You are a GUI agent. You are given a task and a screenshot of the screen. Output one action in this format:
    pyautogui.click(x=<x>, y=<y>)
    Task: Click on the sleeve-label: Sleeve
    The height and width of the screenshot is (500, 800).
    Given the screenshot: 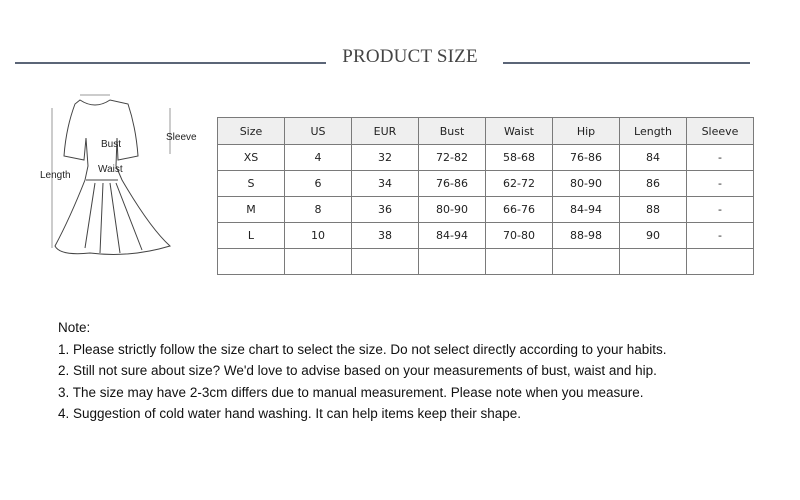 What is the action you would take?
    pyautogui.click(x=181, y=137)
    